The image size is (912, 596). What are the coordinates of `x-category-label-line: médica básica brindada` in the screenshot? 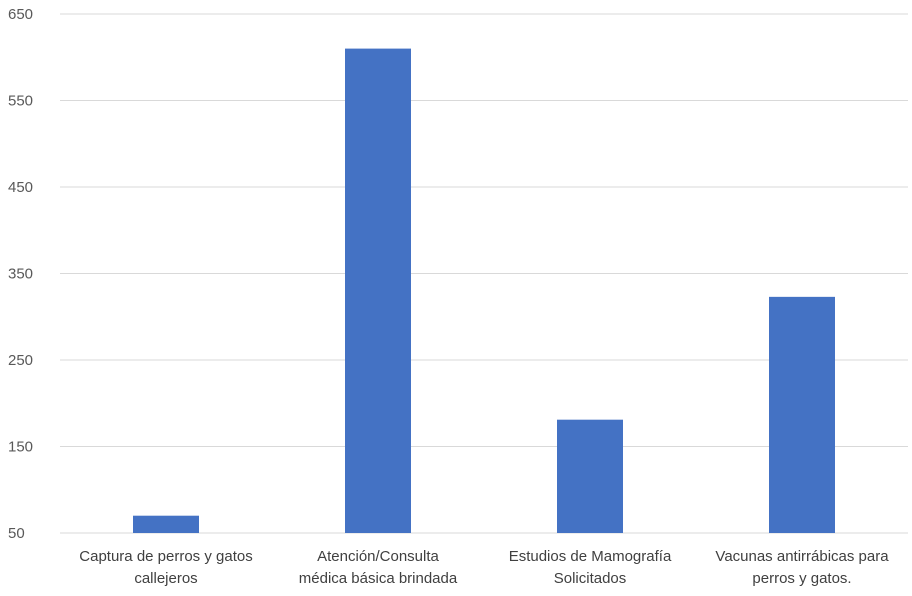 It's located at (378, 578).